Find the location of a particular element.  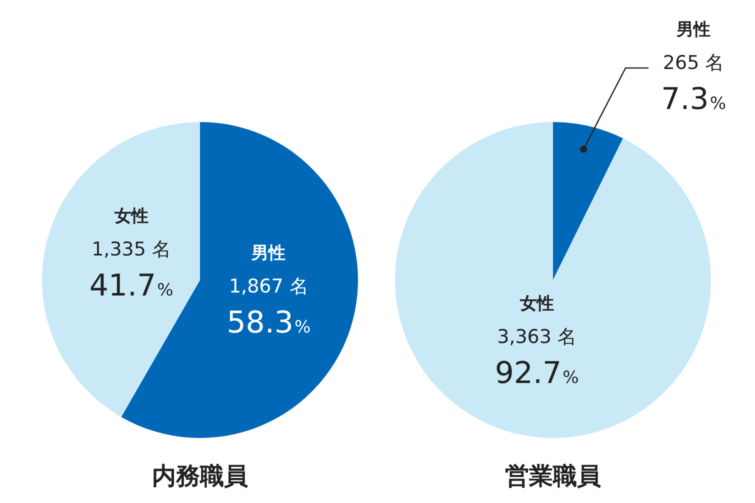

text: 41.7% is located at coordinates (131, 286).